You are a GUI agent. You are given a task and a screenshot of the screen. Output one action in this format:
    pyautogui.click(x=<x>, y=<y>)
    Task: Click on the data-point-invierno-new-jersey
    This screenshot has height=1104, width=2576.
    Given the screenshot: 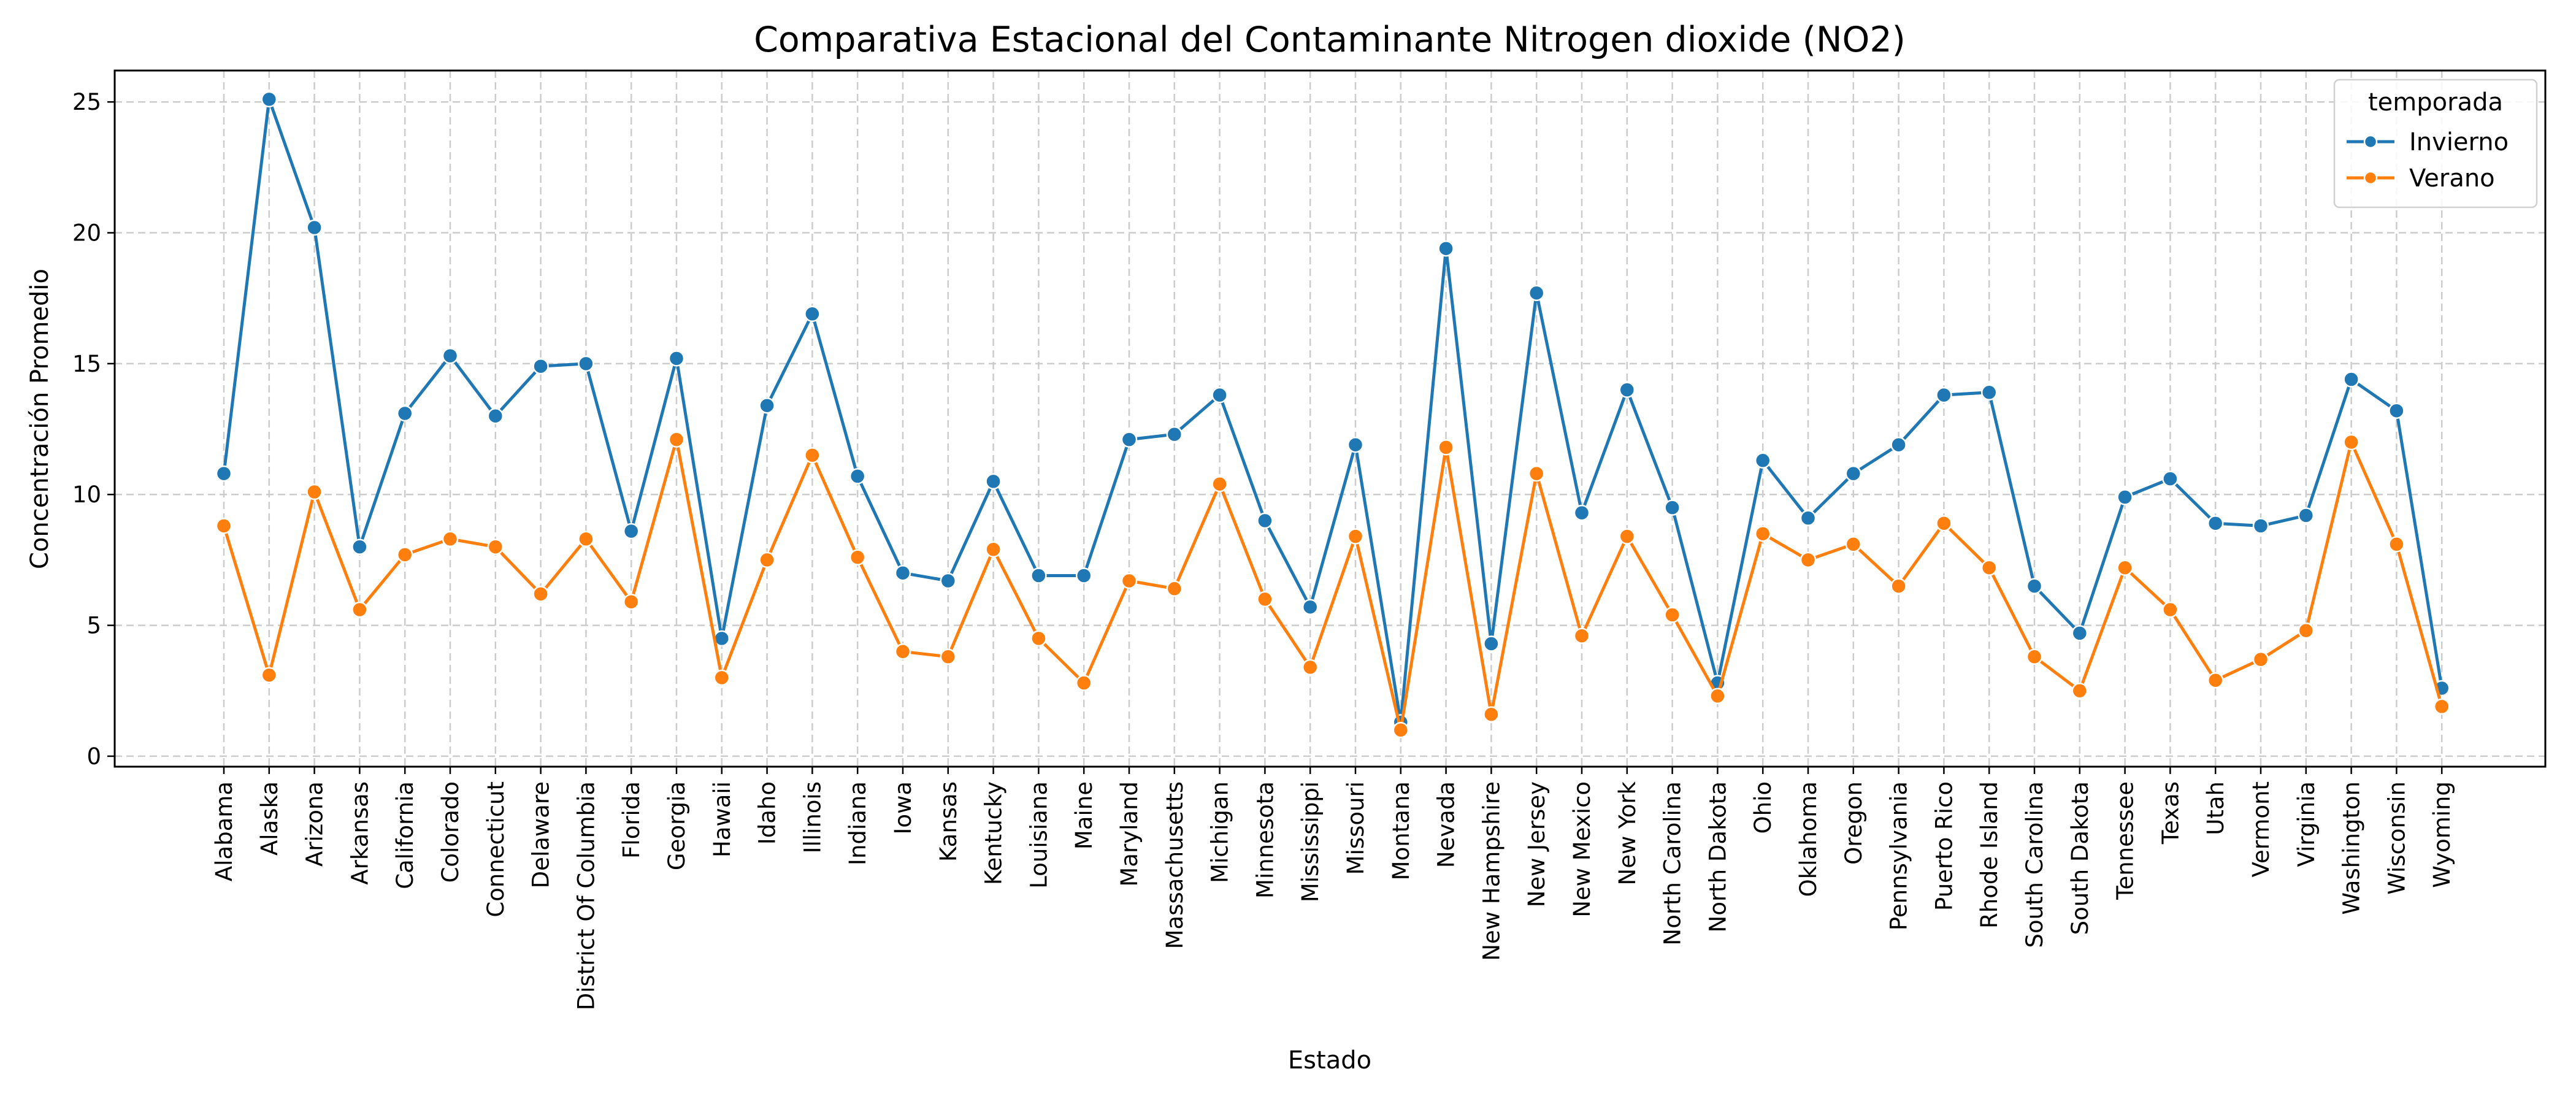 What is the action you would take?
    pyautogui.click(x=1536, y=293)
    